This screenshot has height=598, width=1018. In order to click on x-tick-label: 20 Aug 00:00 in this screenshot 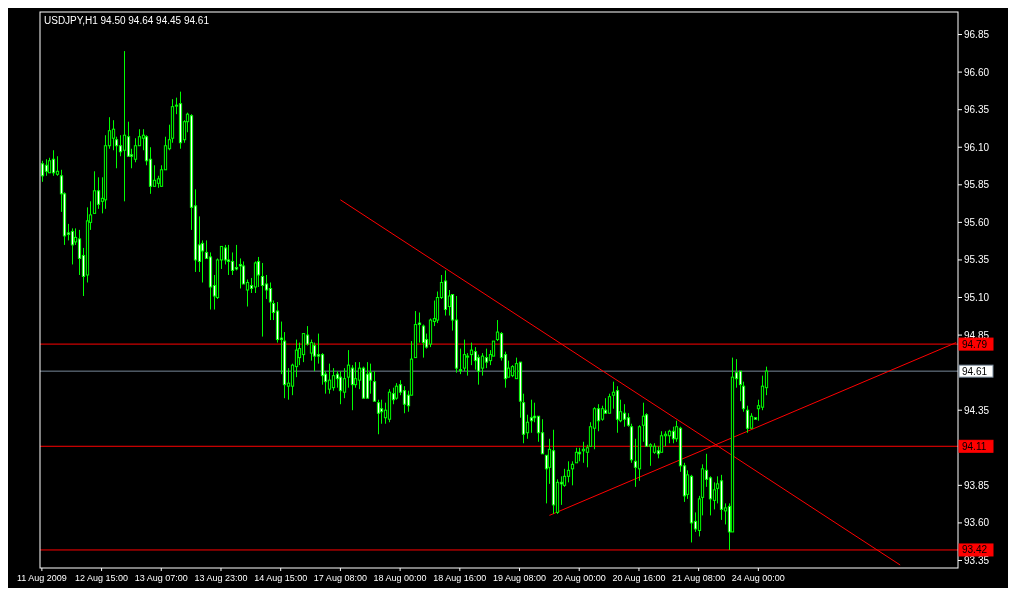, I will do `click(579, 578)`.